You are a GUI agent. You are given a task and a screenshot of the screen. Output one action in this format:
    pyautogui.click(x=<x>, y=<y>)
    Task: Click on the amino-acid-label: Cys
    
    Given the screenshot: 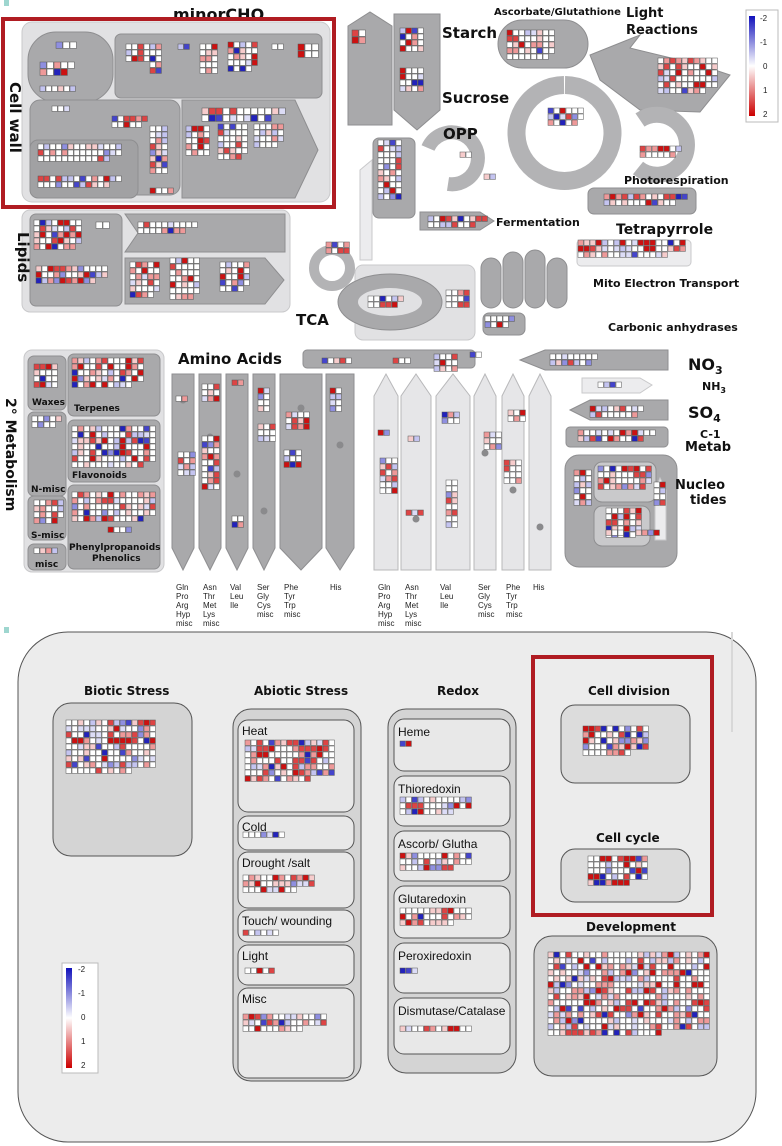 What is the action you would take?
    pyautogui.click(x=264, y=605)
    